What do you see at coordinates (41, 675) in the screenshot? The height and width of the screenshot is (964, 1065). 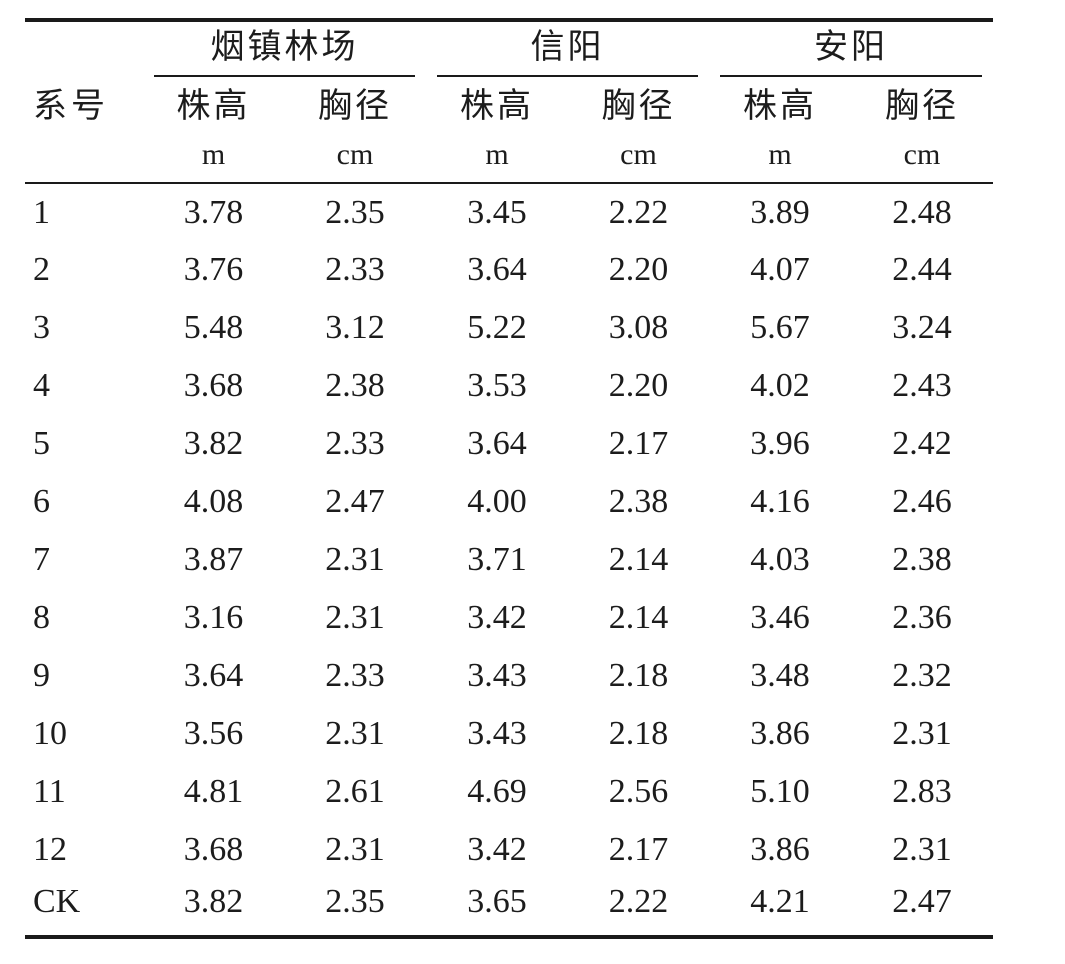 I see `row-label: 9` at bounding box center [41, 675].